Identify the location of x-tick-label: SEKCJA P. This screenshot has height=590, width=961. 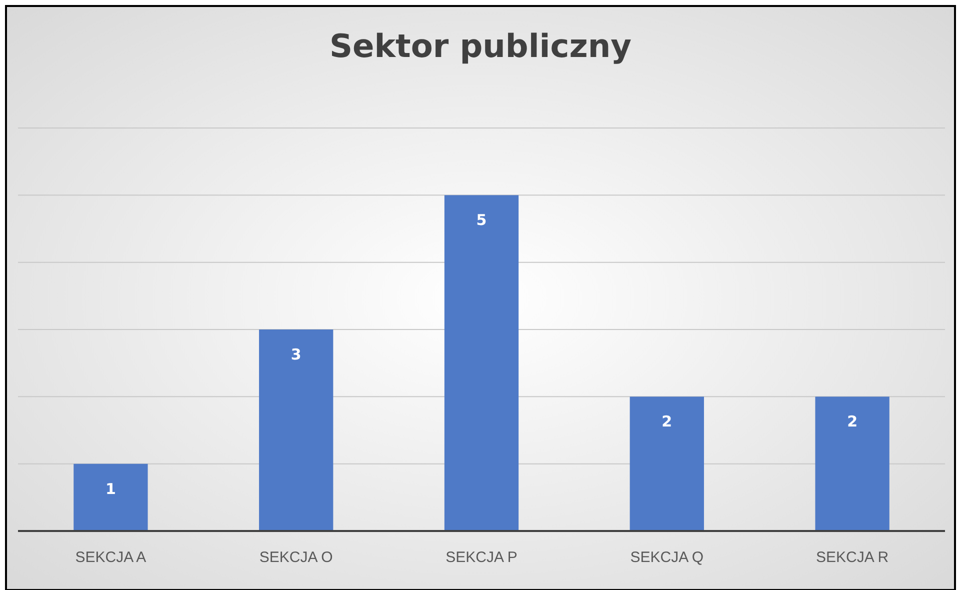
(482, 557).